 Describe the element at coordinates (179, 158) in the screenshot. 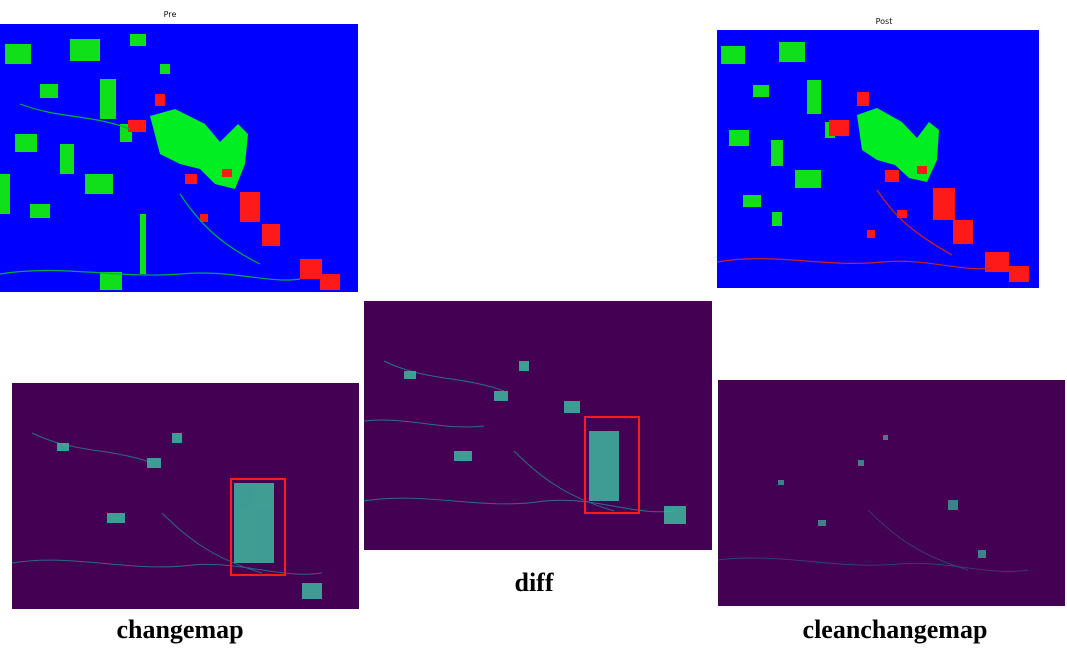

I see `pre-classification-map` at that location.